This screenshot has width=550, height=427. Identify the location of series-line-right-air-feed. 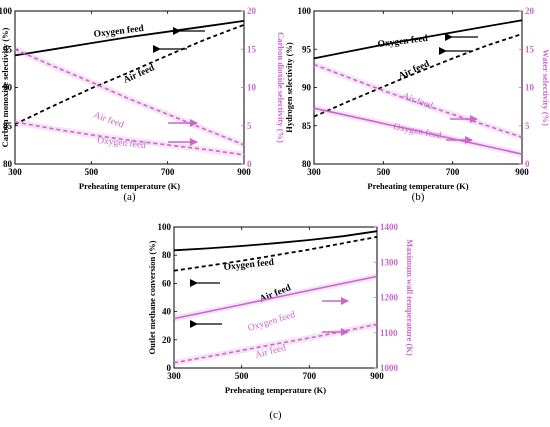
(418, 100).